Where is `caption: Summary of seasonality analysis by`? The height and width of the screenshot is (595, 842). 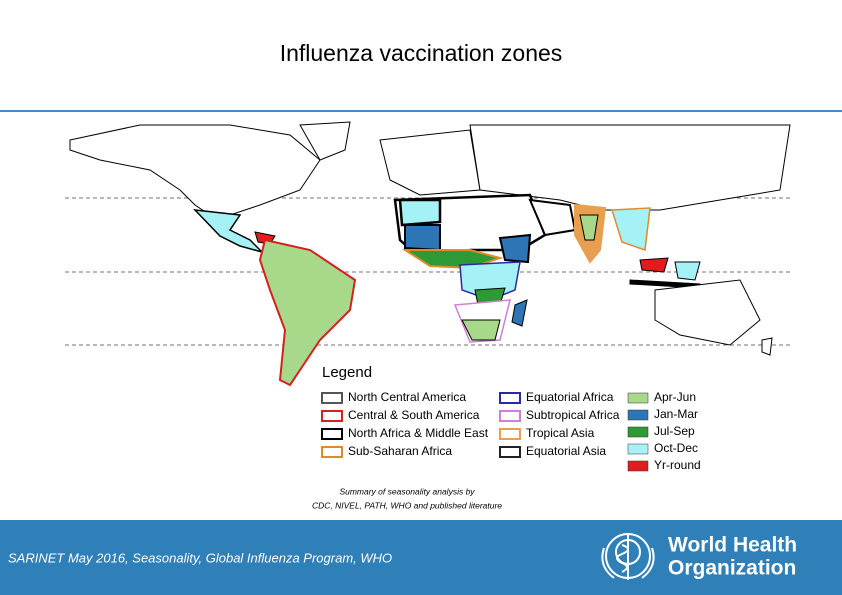 caption: Summary of seasonality analysis by is located at coordinates (407, 491).